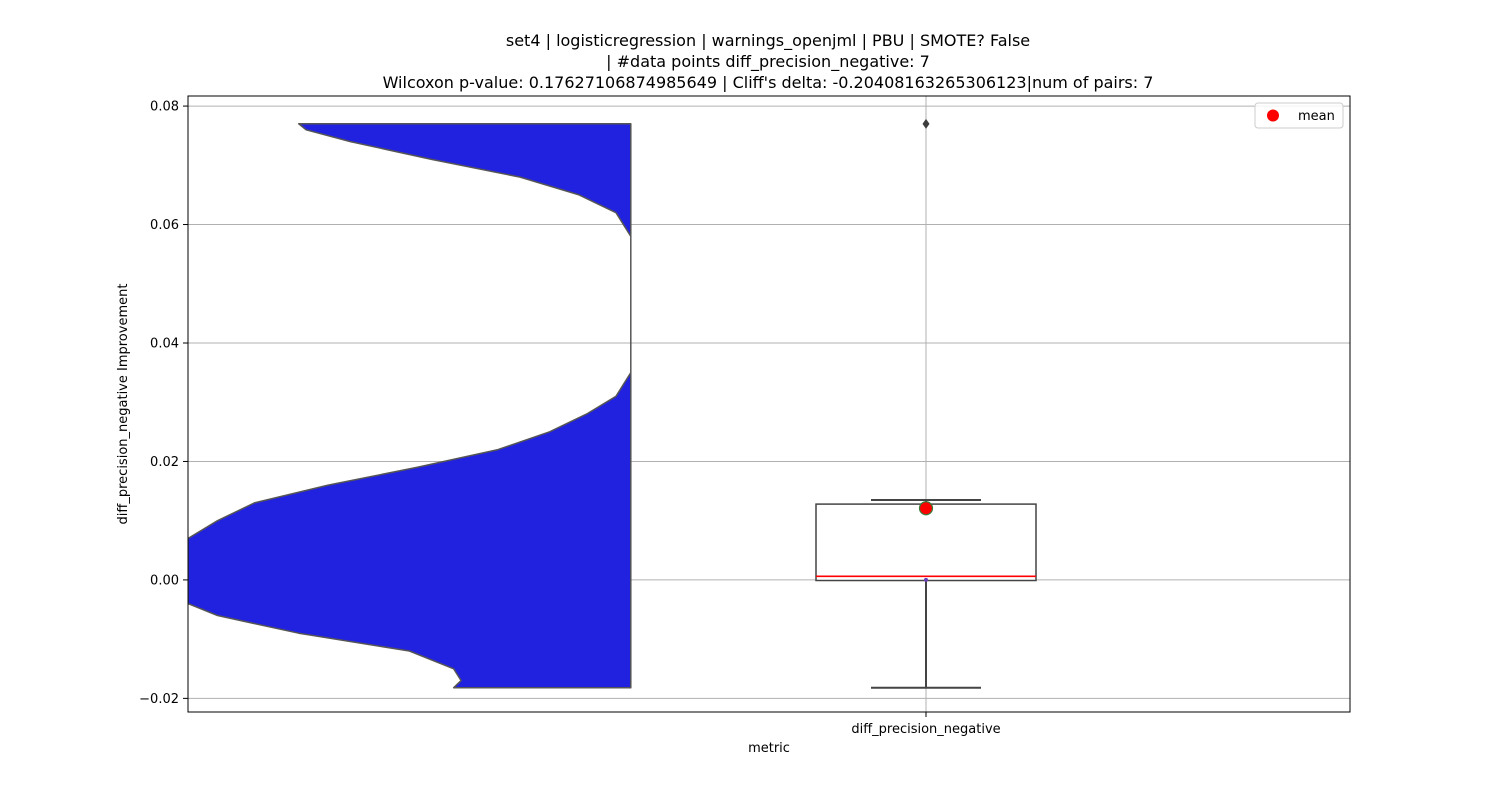 The width and height of the screenshot is (1500, 800). Describe the element at coordinates (926, 508) in the screenshot. I see `box-mean-marker` at that location.